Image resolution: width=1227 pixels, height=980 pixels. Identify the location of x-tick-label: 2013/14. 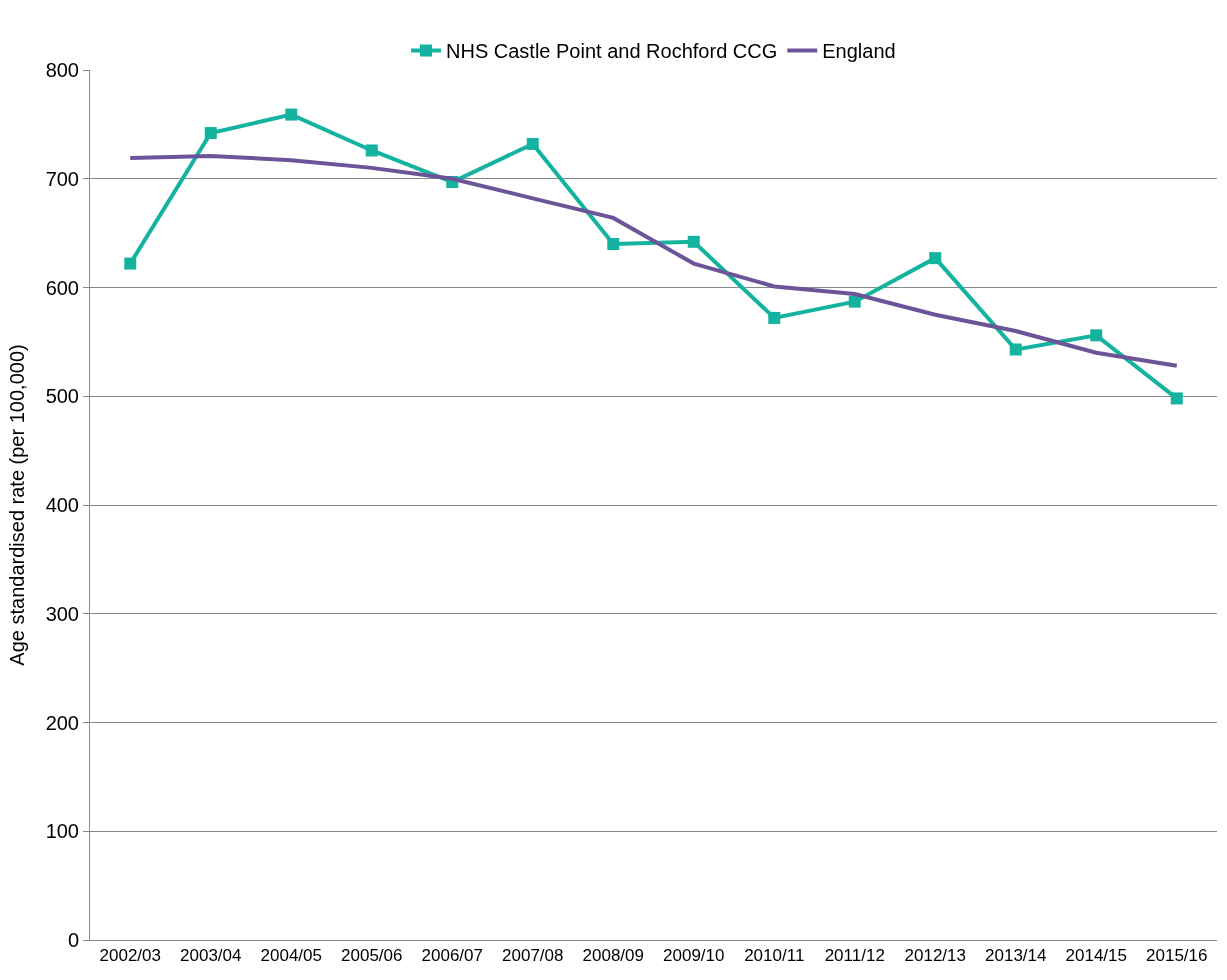
(1016, 956).